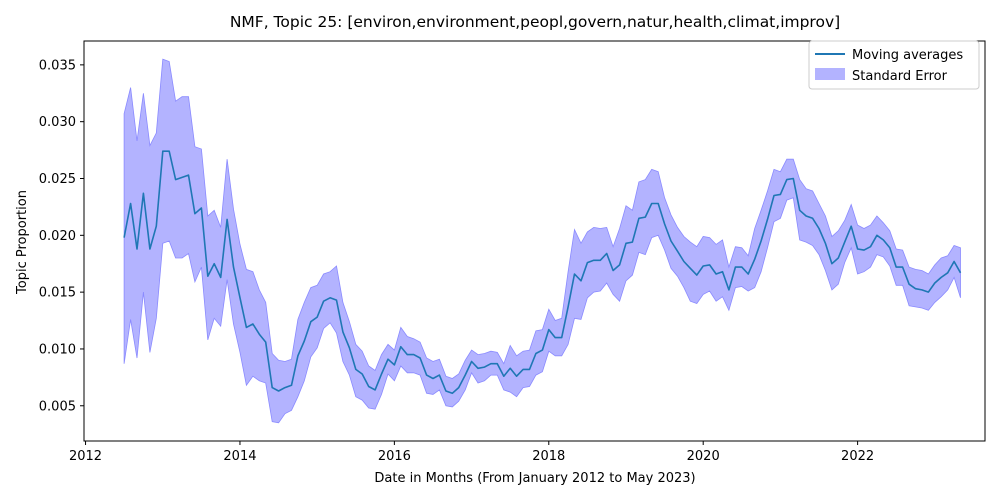  Describe the element at coordinates (22, 242) in the screenshot. I see `y-axis-title: Topic Proportion` at that location.